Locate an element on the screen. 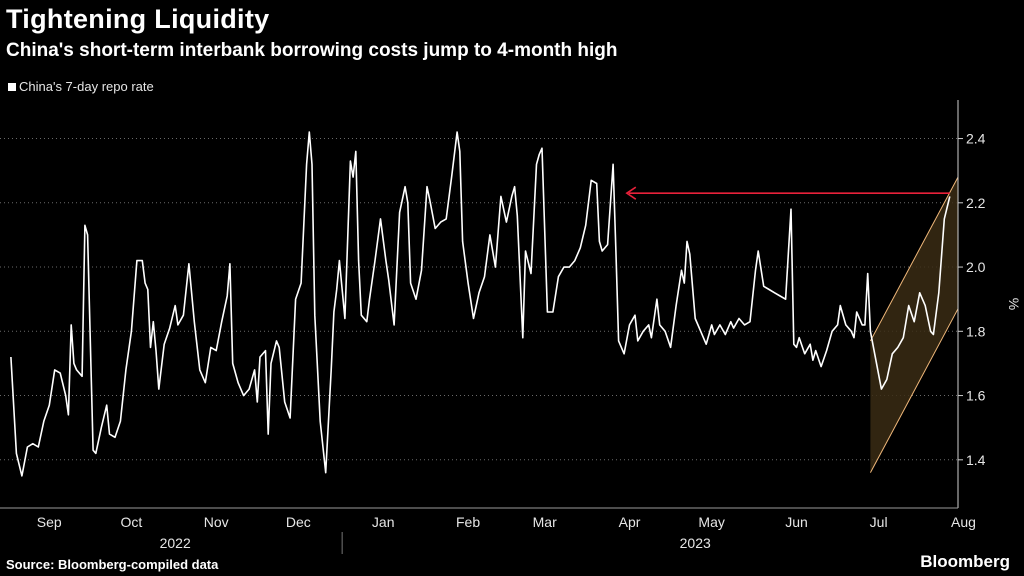 Image resolution: width=1024 pixels, height=576 pixels. legend: China's 7-day repo rate is located at coordinates (81, 86).